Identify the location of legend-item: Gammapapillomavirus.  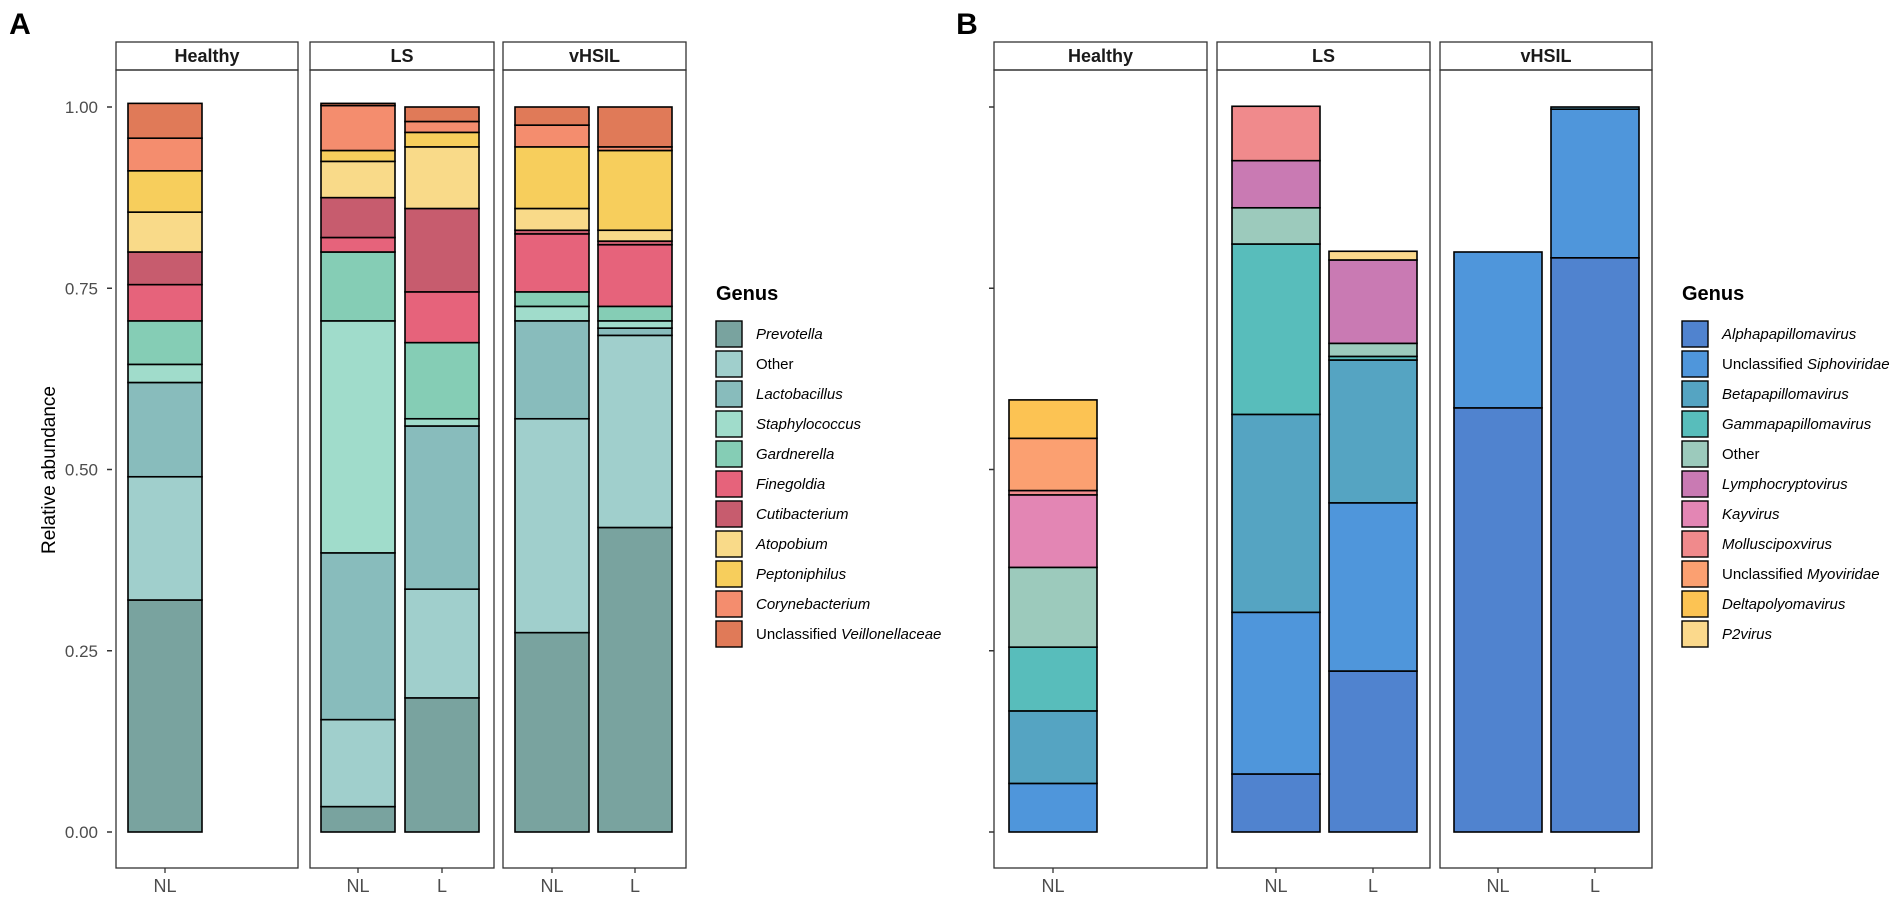
(1776, 424).